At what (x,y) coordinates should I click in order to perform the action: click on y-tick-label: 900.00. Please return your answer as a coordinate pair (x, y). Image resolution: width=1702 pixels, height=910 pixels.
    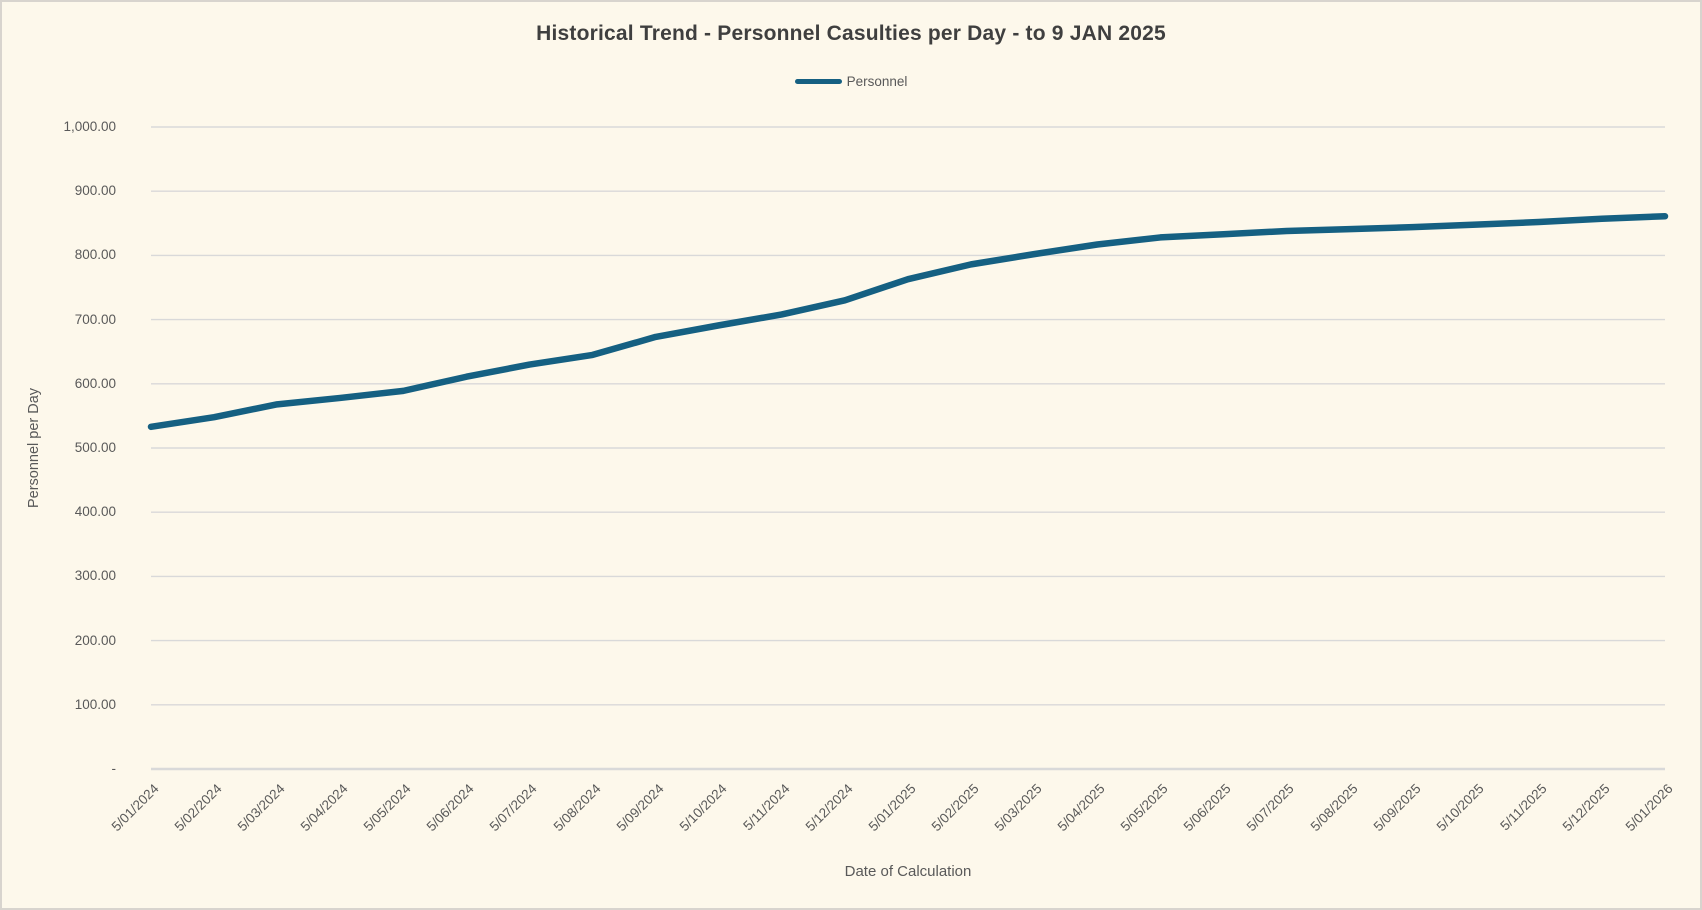
    Looking at the image, I should click on (95, 191).